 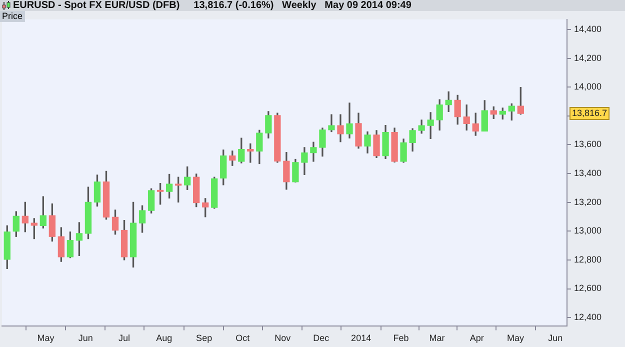 What do you see at coordinates (588, 29) in the screenshot?
I see `y-tick-label: 14,400` at bounding box center [588, 29].